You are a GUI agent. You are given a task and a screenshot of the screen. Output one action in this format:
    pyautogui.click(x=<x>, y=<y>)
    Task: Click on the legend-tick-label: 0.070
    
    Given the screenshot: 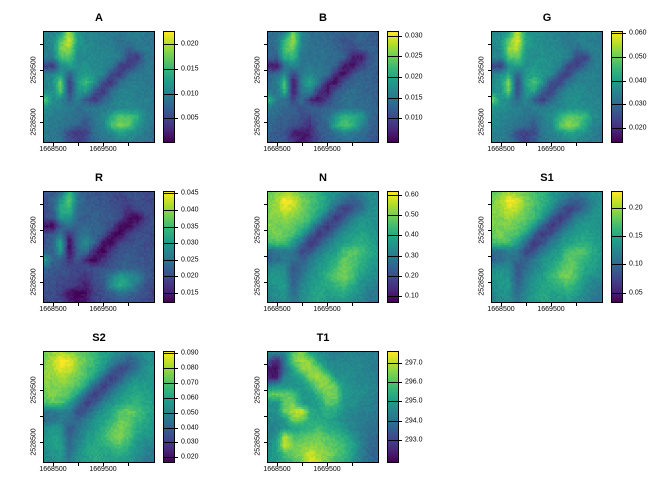 What is the action you would take?
    pyautogui.click(x=190, y=383)
    